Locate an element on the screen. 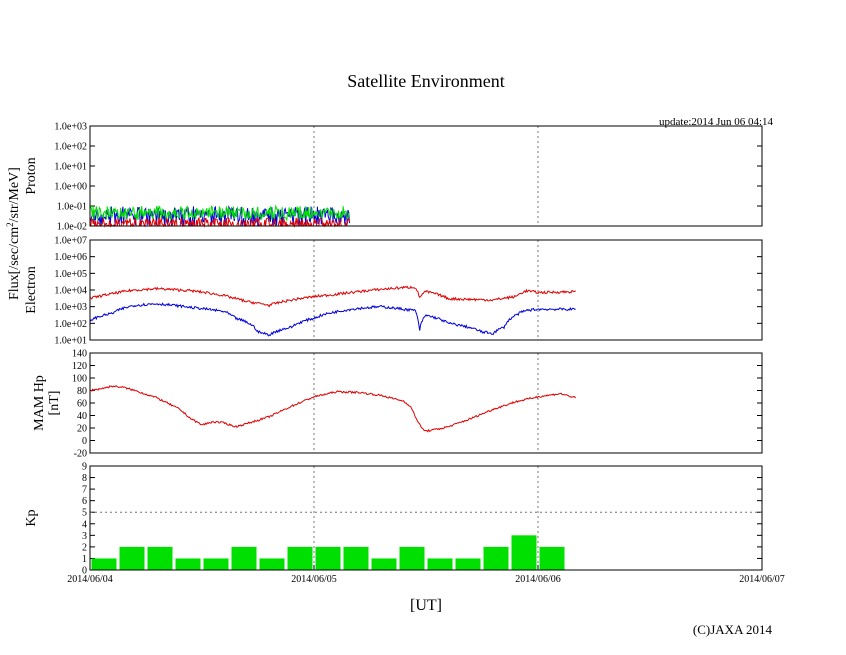 The width and height of the screenshot is (846, 655). x-axis-label: [UT] is located at coordinates (426, 605).